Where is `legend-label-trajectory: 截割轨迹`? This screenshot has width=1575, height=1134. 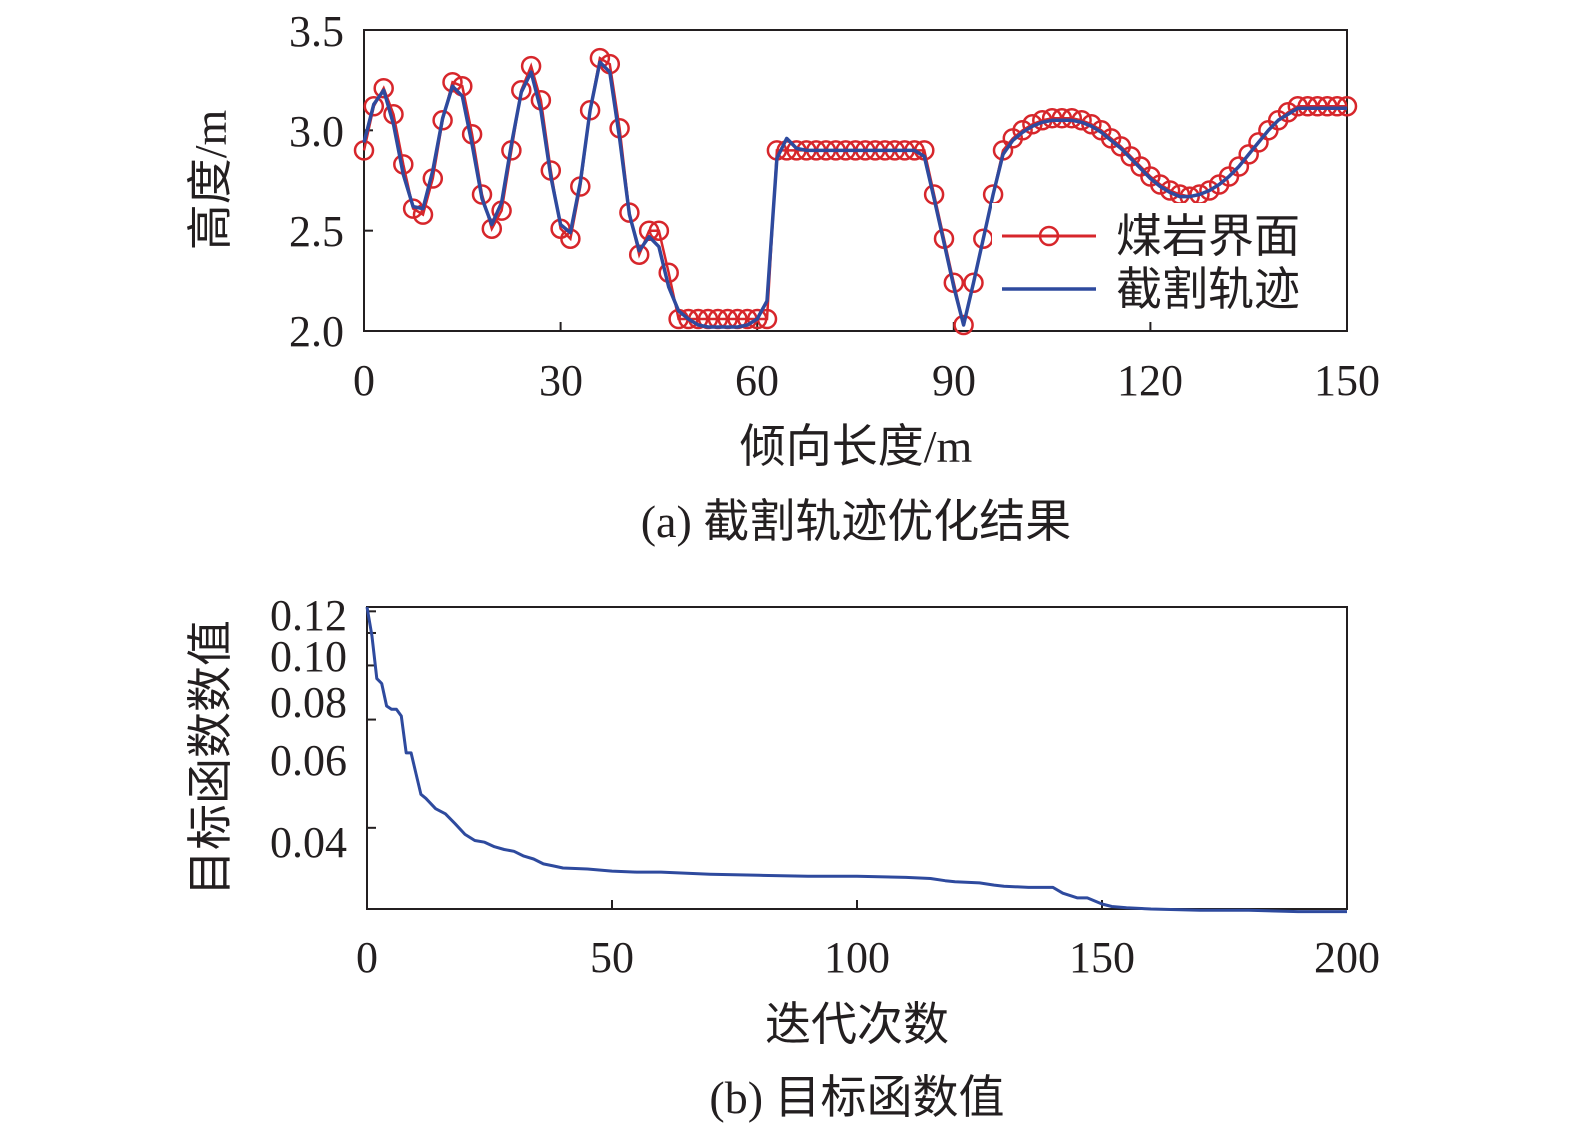 legend-label-trajectory: 截割轨迹 is located at coordinates (1208, 289).